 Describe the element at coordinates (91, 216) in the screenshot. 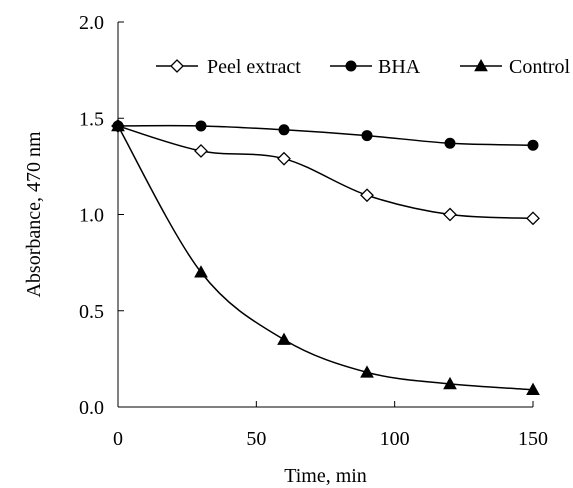

I see `y-tick-label: 1.0` at that location.